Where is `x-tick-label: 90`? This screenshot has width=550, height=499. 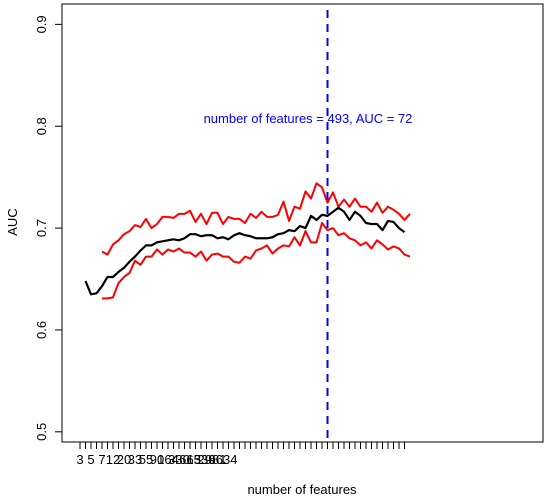 x-tick-label: 90 is located at coordinates (157, 459).